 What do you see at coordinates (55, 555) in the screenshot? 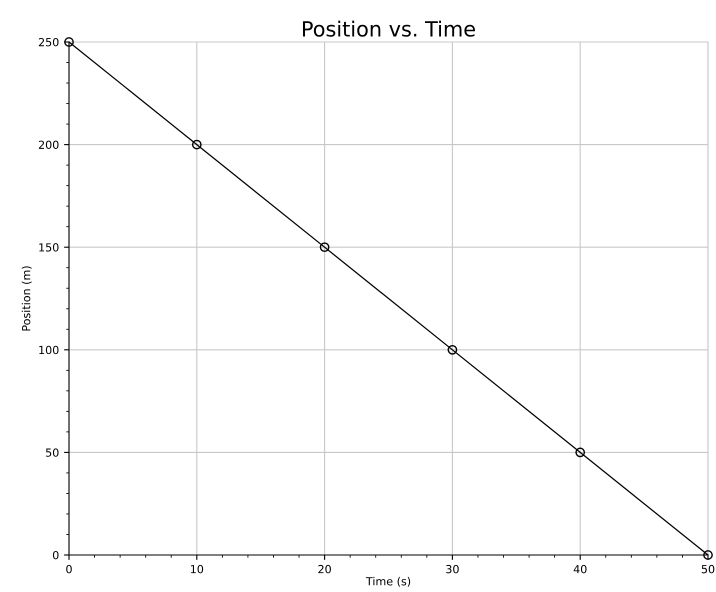
I see `y-tick-label: 0` at bounding box center [55, 555].